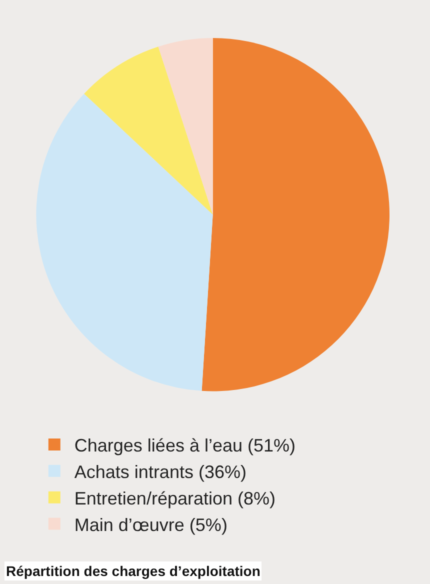 The image size is (430, 584). Describe the element at coordinates (151, 524) in the screenshot. I see `legend-label: Main d’œuvre (5%)` at that location.